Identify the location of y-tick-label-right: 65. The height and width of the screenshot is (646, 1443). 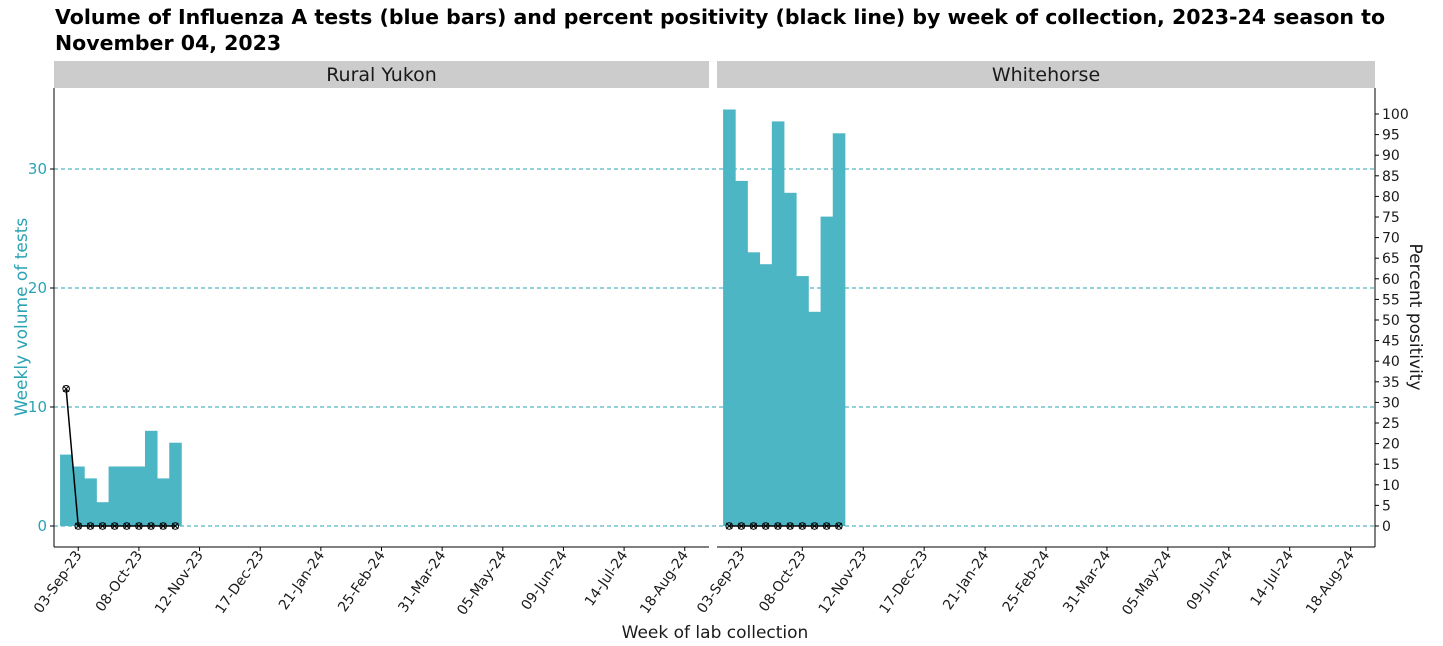
(1391, 259).